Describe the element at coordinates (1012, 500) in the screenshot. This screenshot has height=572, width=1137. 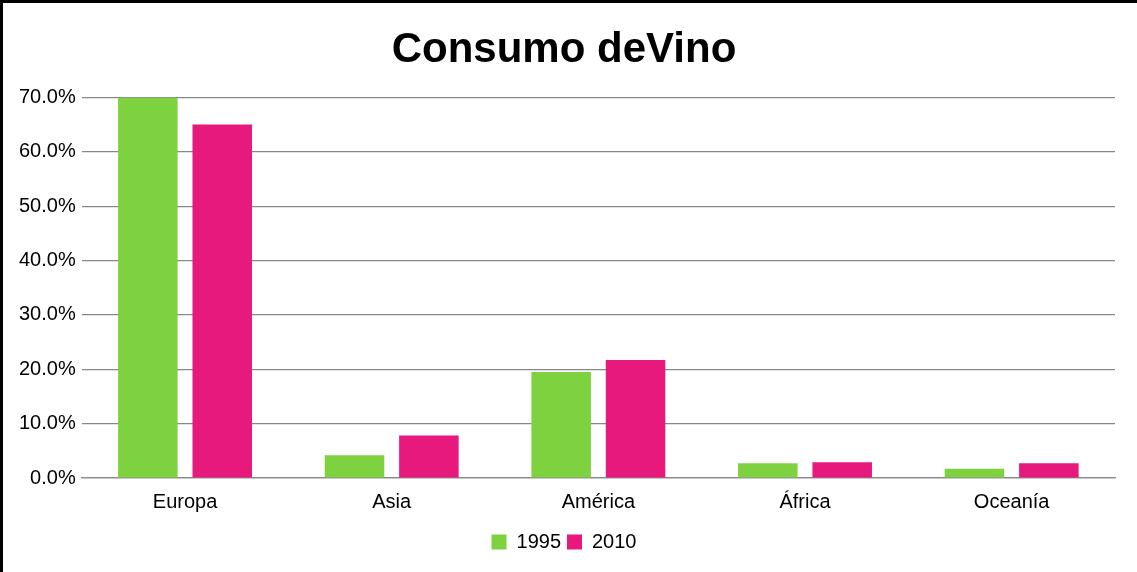
I see `x-tick-label: Oceanía` at that location.